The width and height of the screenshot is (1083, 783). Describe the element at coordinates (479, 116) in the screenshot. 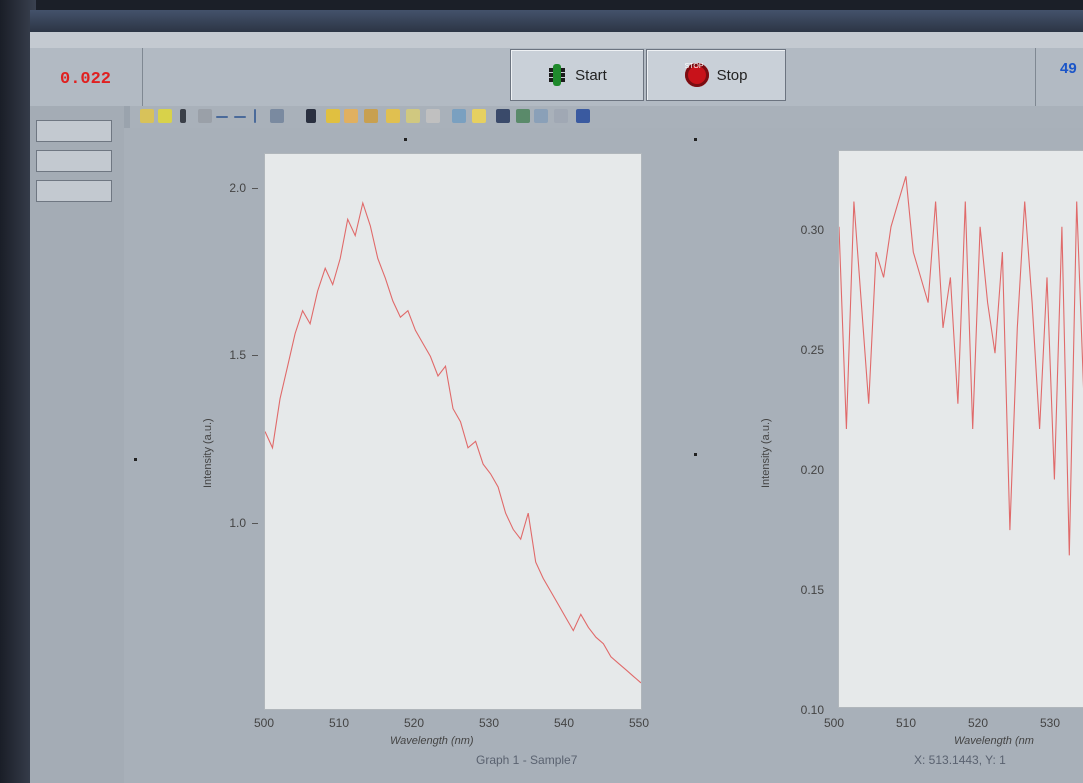

I see `data-icon` at that location.